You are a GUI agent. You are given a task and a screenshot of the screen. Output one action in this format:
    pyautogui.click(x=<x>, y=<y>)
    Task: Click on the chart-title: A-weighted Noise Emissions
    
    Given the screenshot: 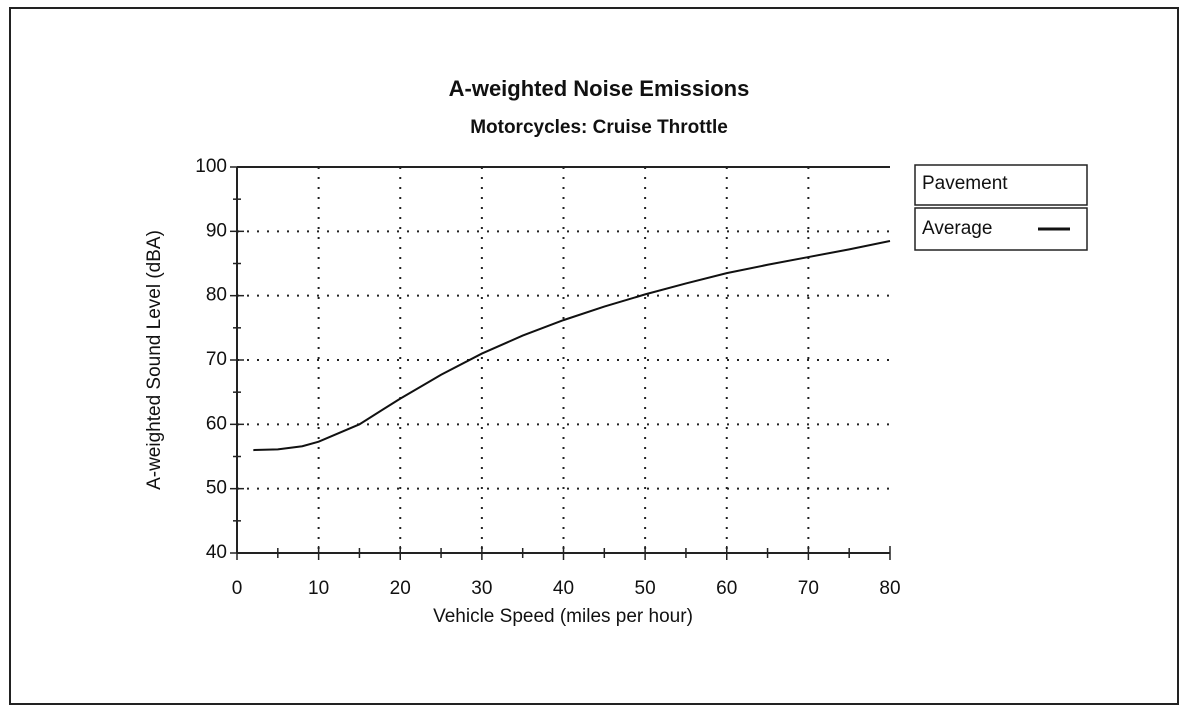 What is the action you would take?
    pyautogui.click(x=599, y=88)
    